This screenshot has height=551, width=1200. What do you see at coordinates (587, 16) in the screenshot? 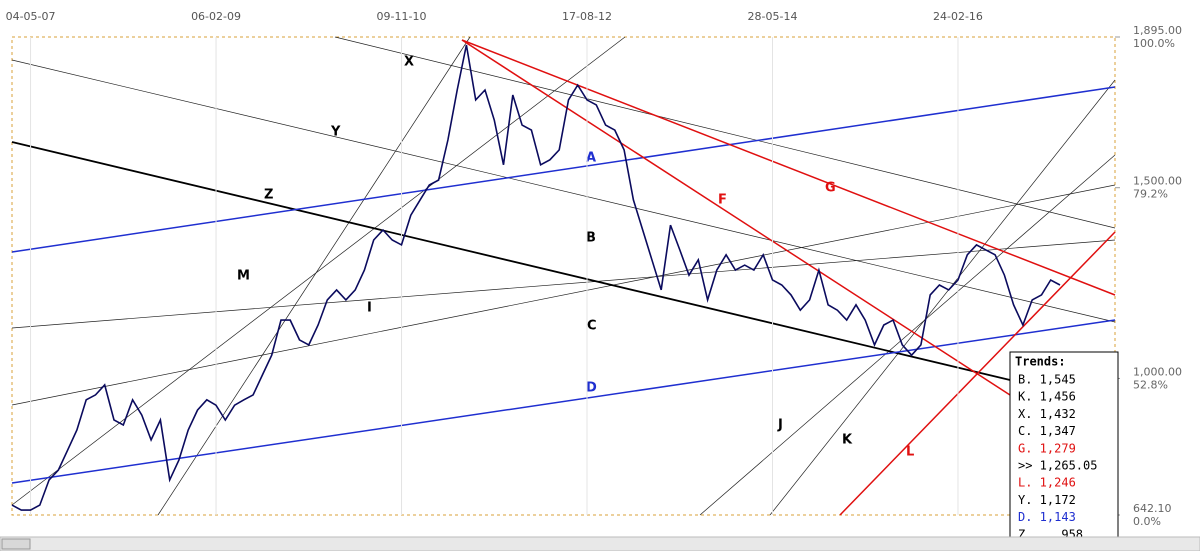
I see `x-tick-label: 17-08-12` at bounding box center [587, 16].